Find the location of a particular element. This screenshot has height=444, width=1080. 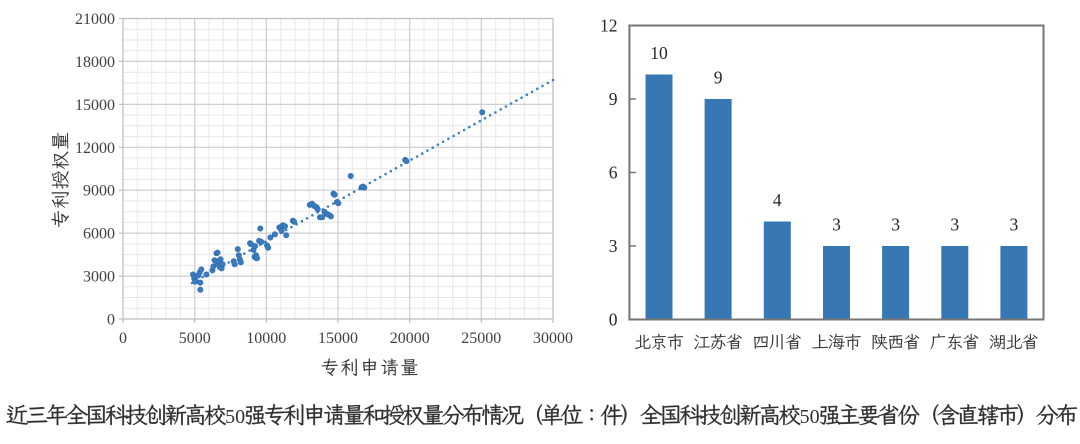

svg-text: 4 is located at coordinates (777, 200).